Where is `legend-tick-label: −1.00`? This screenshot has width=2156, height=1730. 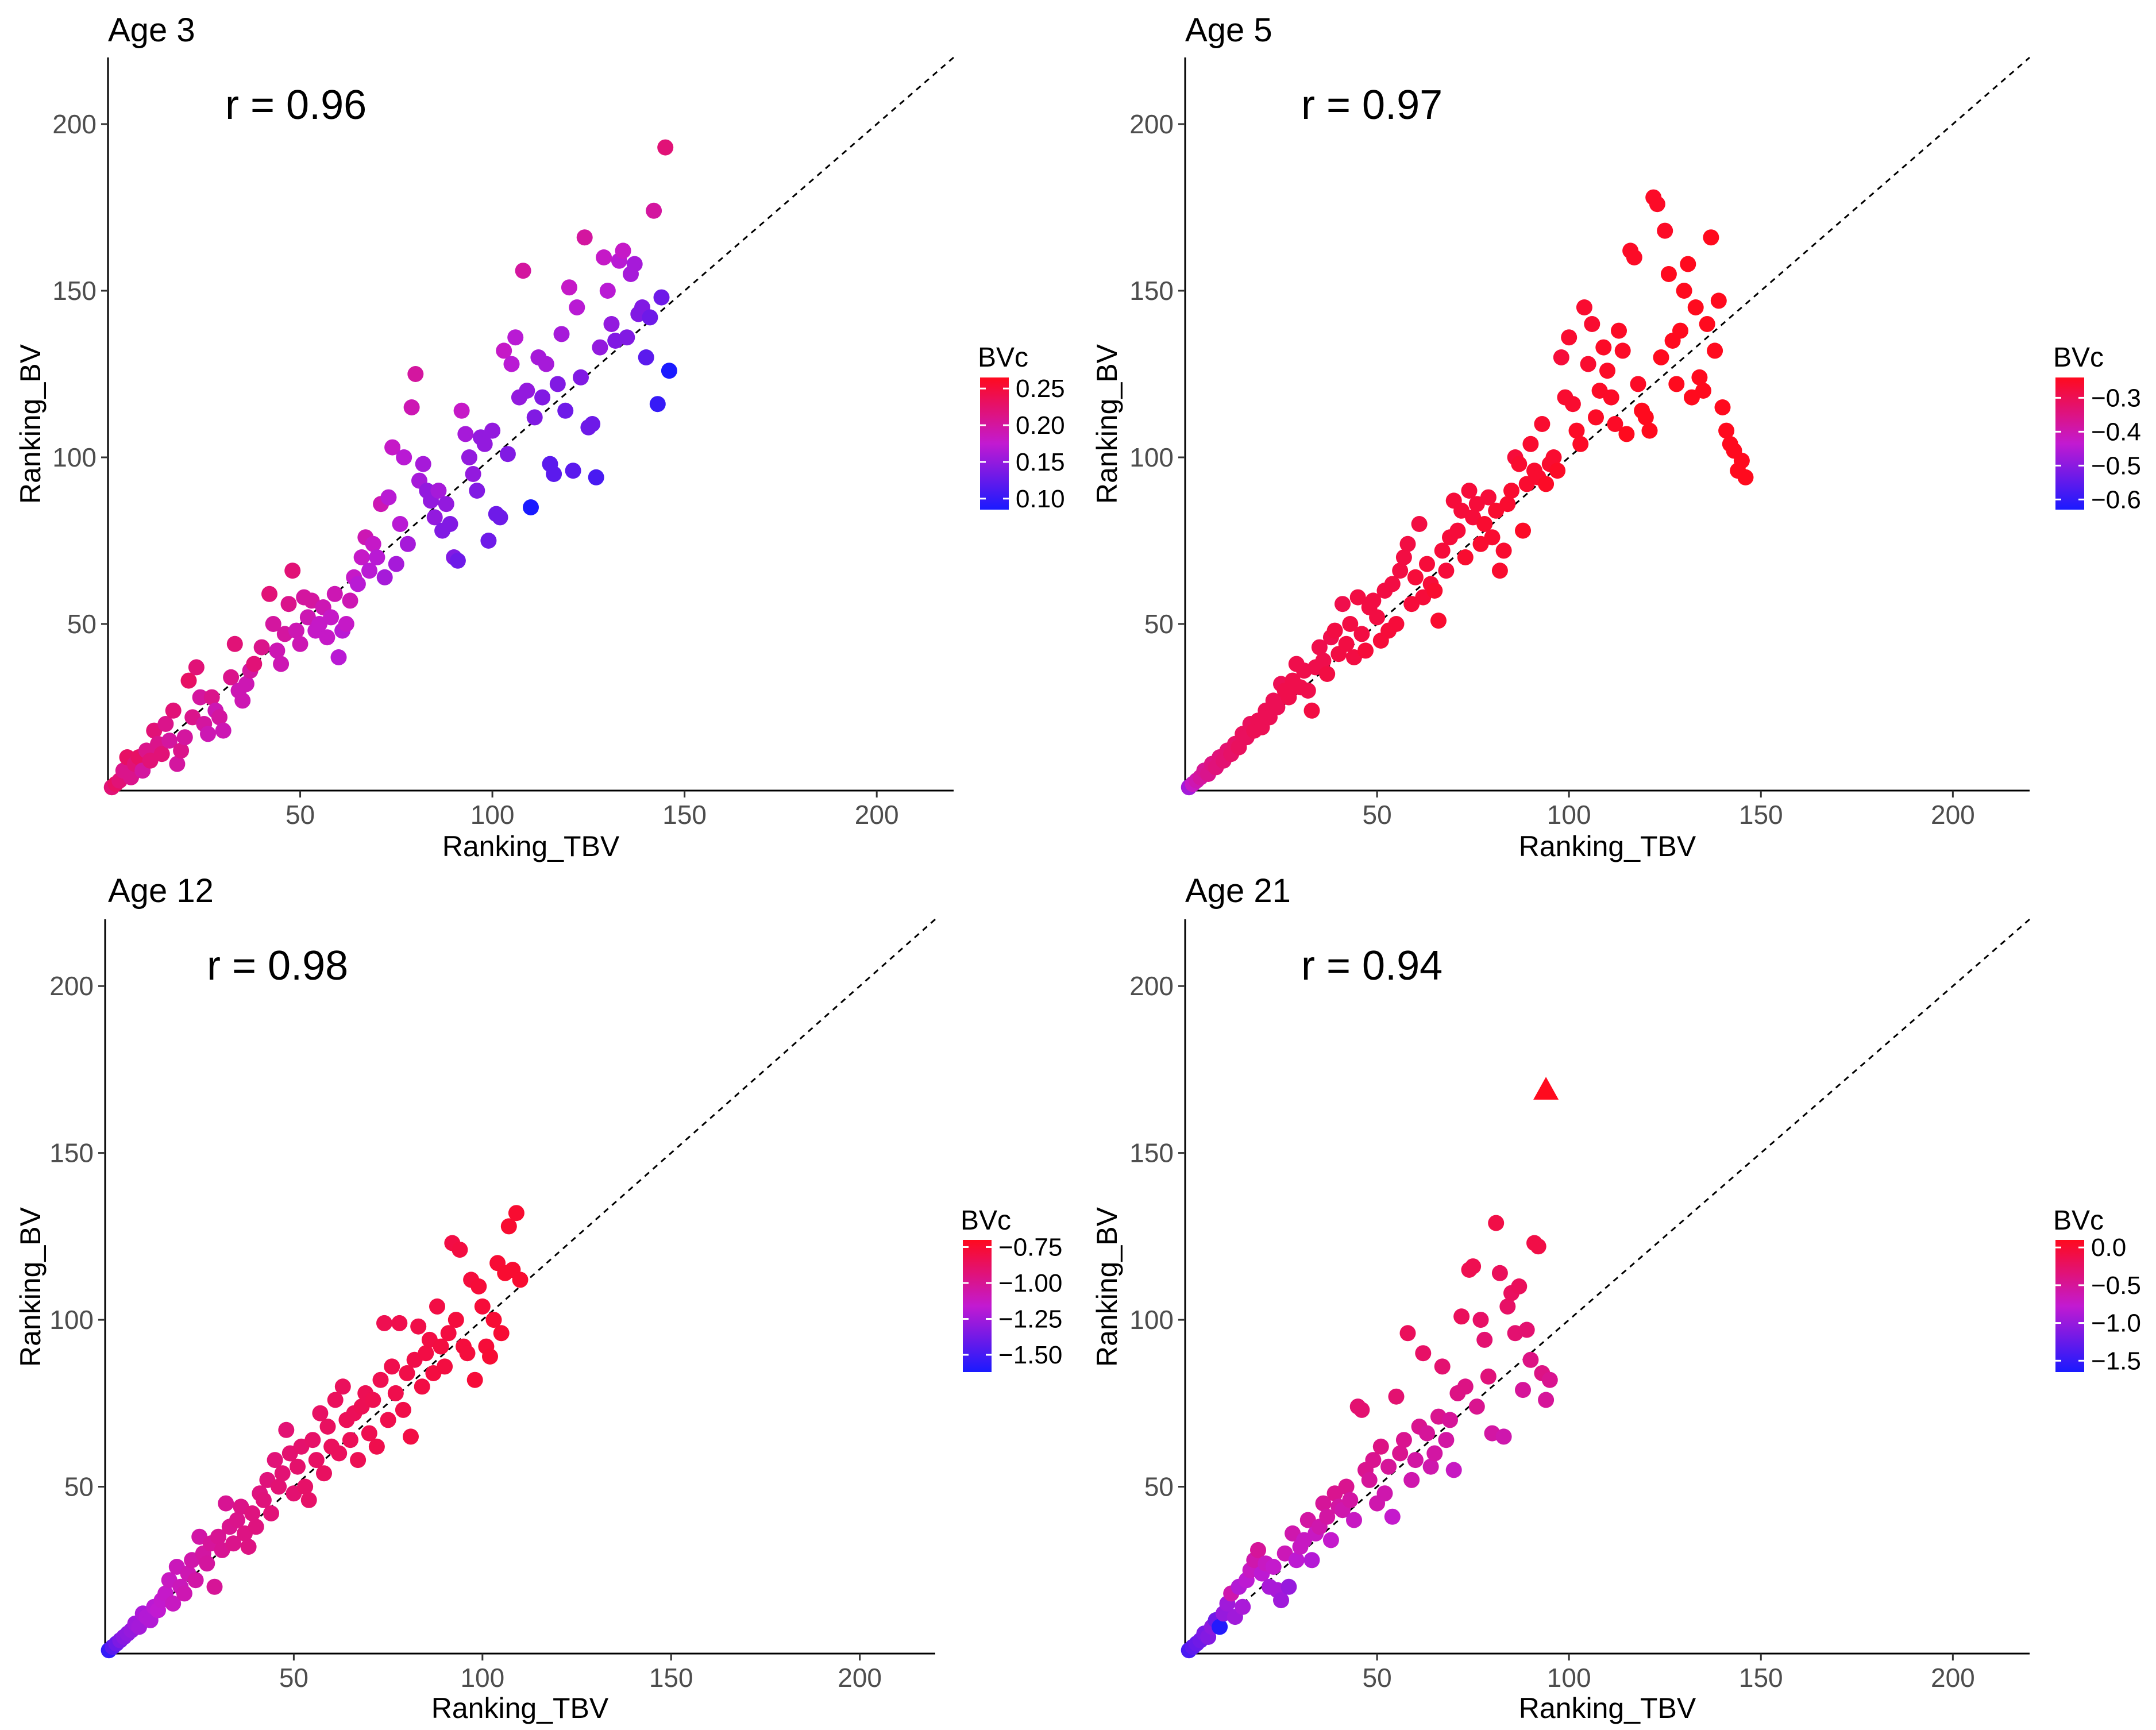
legend-tick-label: −1.00 is located at coordinates (1030, 1283).